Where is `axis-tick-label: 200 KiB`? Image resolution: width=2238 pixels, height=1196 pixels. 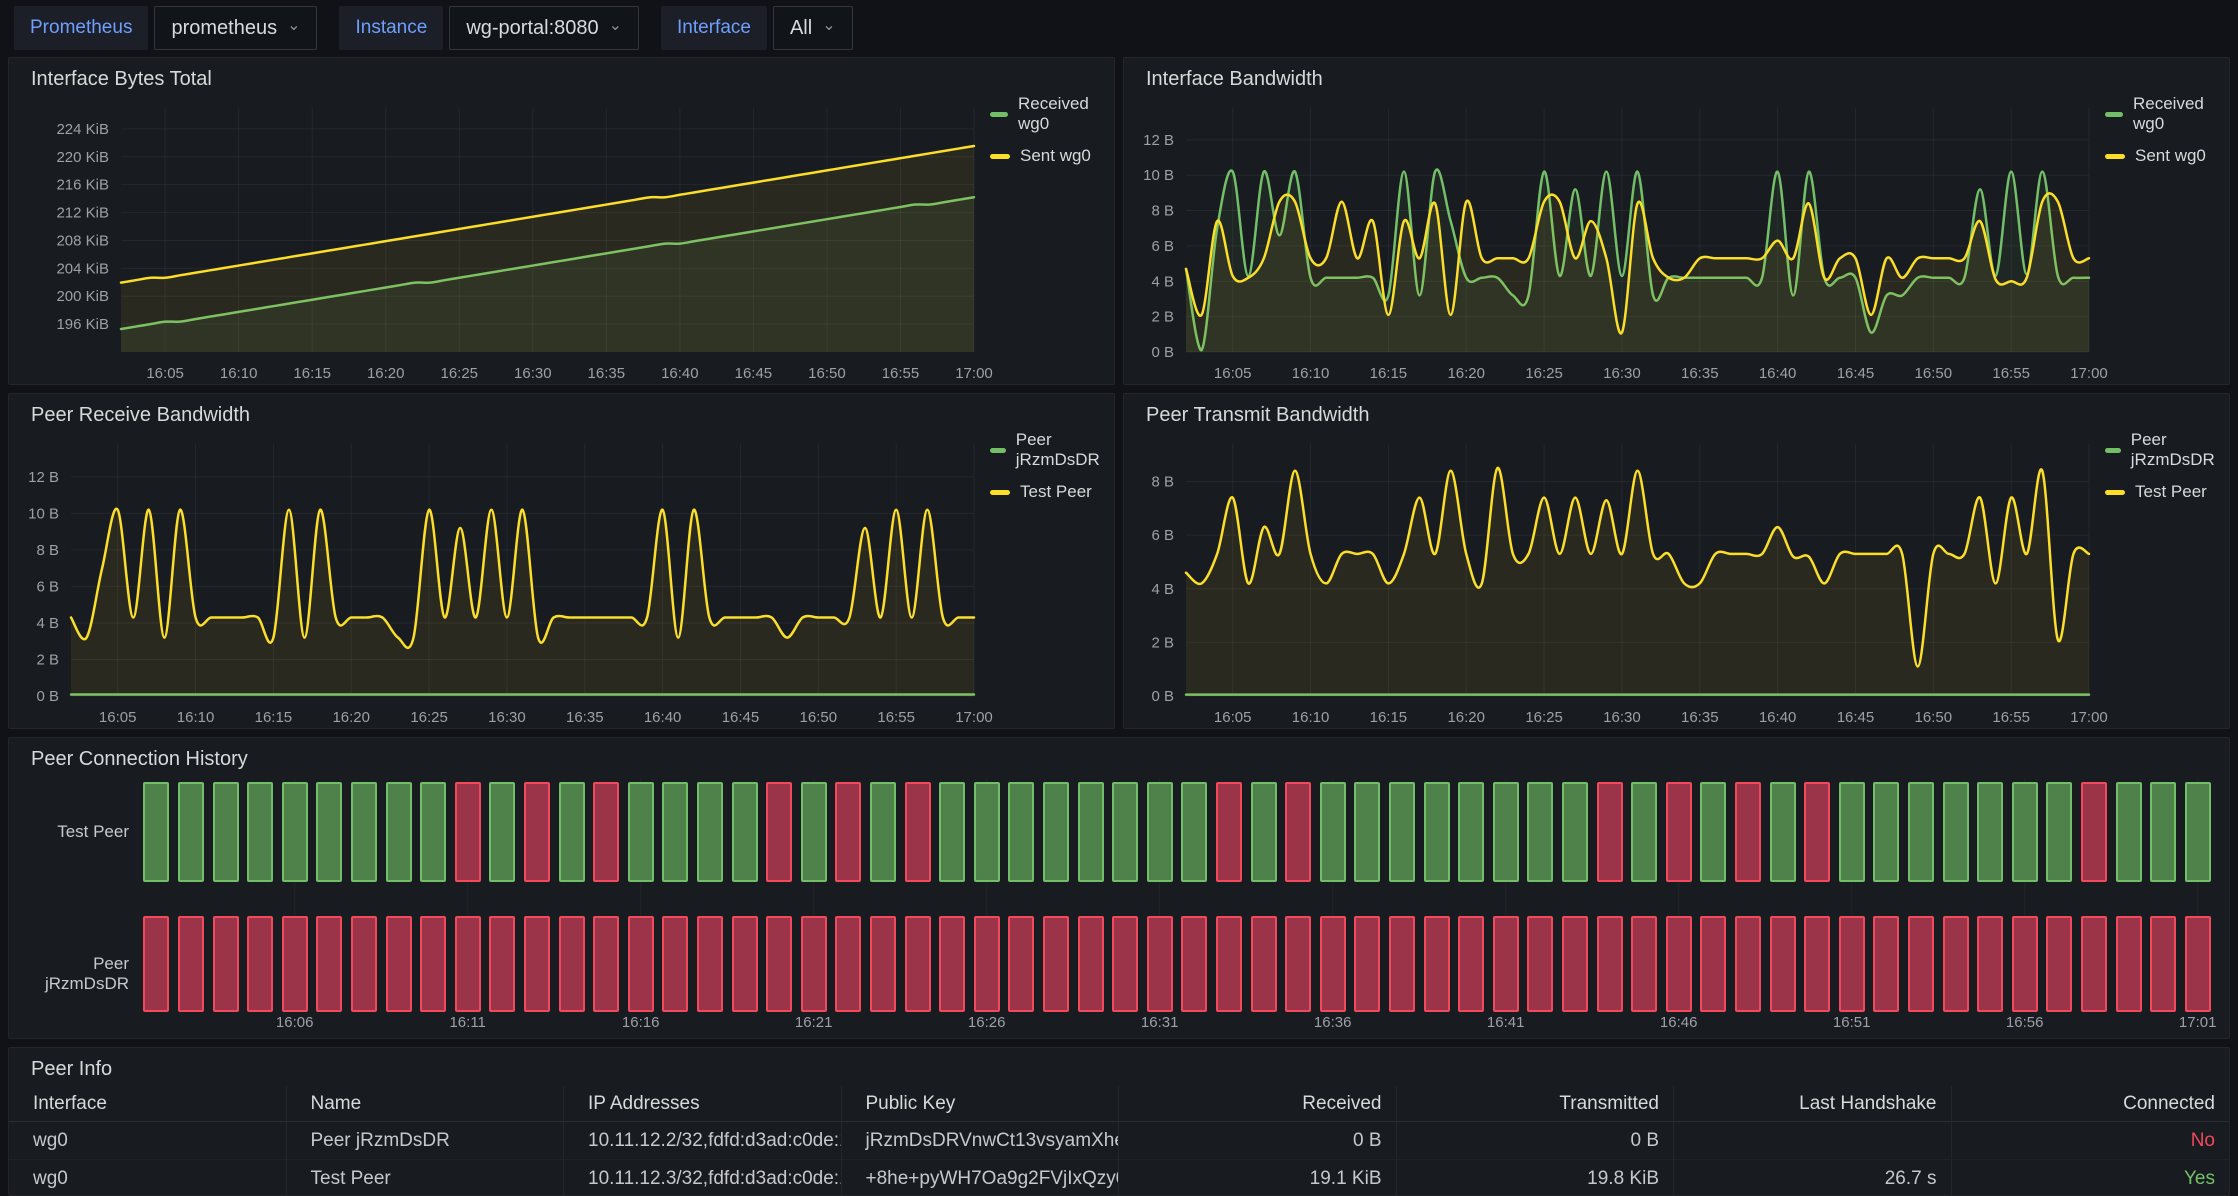
axis-tick-label: 200 KiB is located at coordinates (82, 296).